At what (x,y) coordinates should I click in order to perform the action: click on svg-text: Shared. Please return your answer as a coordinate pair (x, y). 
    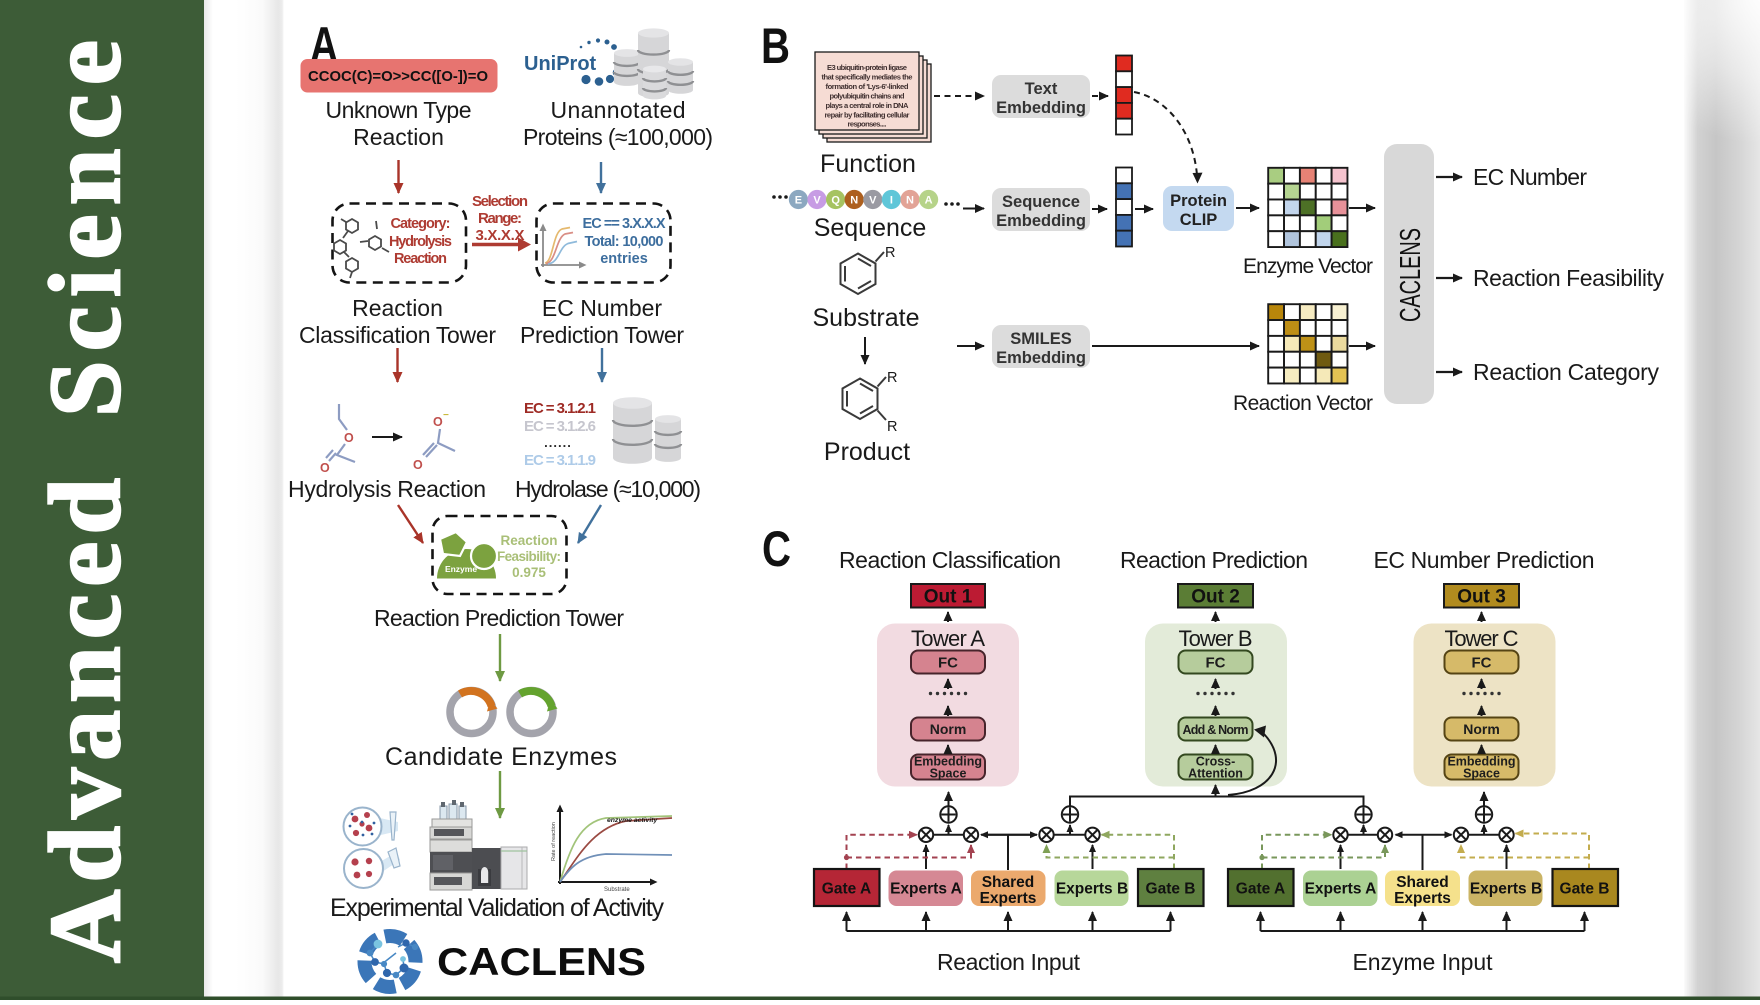
    Looking at the image, I should click on (1422, 882).